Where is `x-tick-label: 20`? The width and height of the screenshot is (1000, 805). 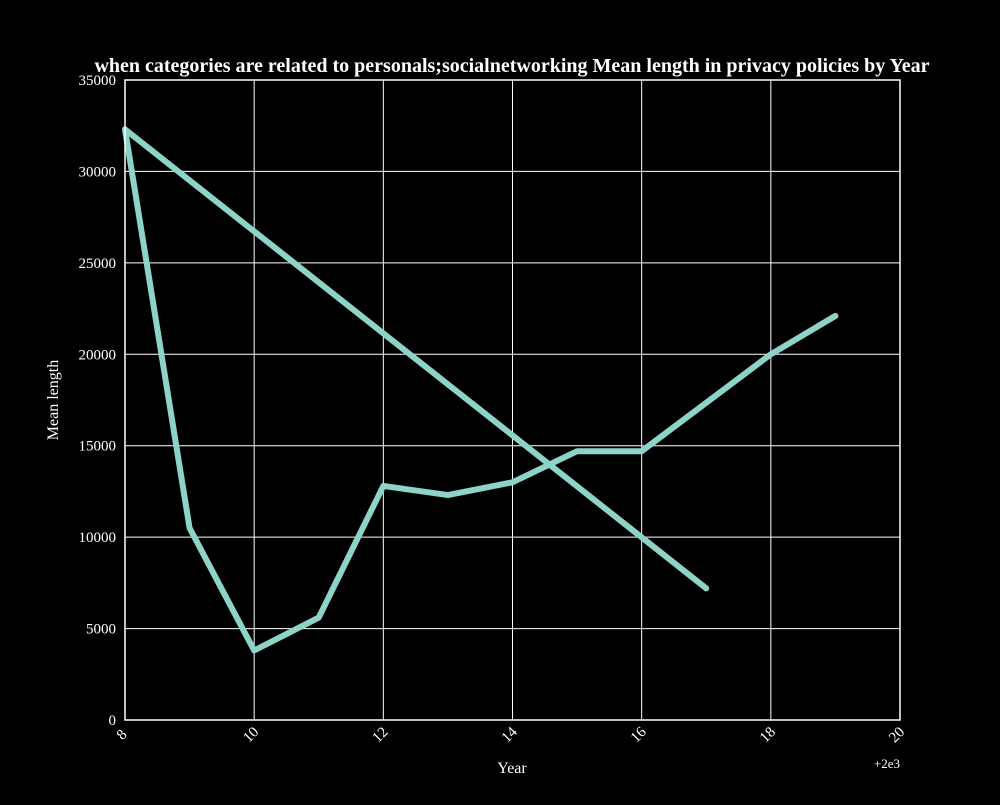 x-tick-label: 20 is located at coordinates (897, 735).